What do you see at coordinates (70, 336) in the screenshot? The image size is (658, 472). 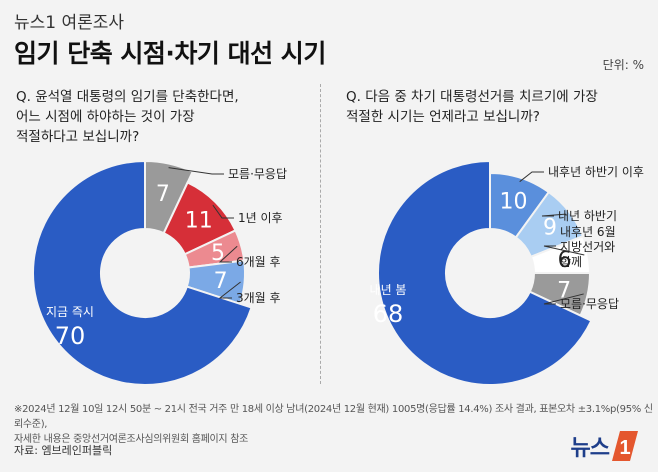 I see `value-label-4: 70` at bounding box center [70, 336].